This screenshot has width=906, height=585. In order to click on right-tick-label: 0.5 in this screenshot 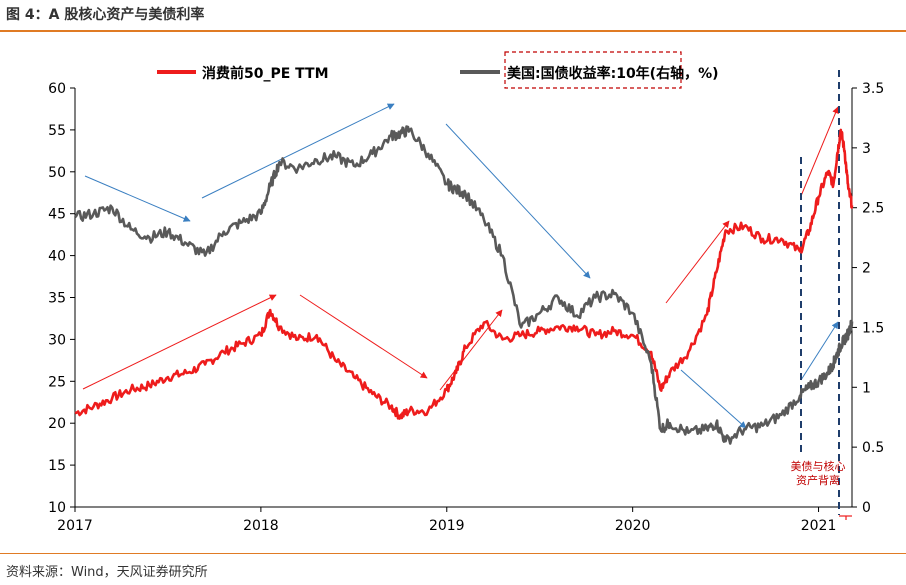, I will do `click(873, 448)`.